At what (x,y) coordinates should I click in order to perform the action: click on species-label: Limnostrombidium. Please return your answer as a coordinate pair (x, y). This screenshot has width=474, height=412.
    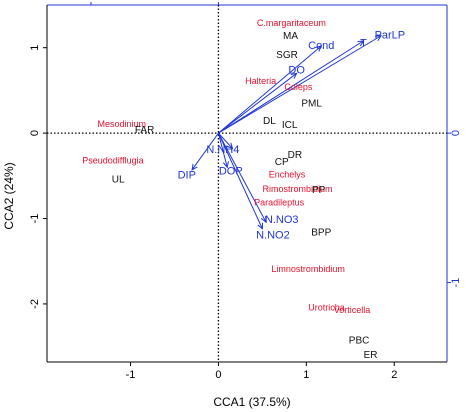
    Looking at the image, I should click on (308, 269).